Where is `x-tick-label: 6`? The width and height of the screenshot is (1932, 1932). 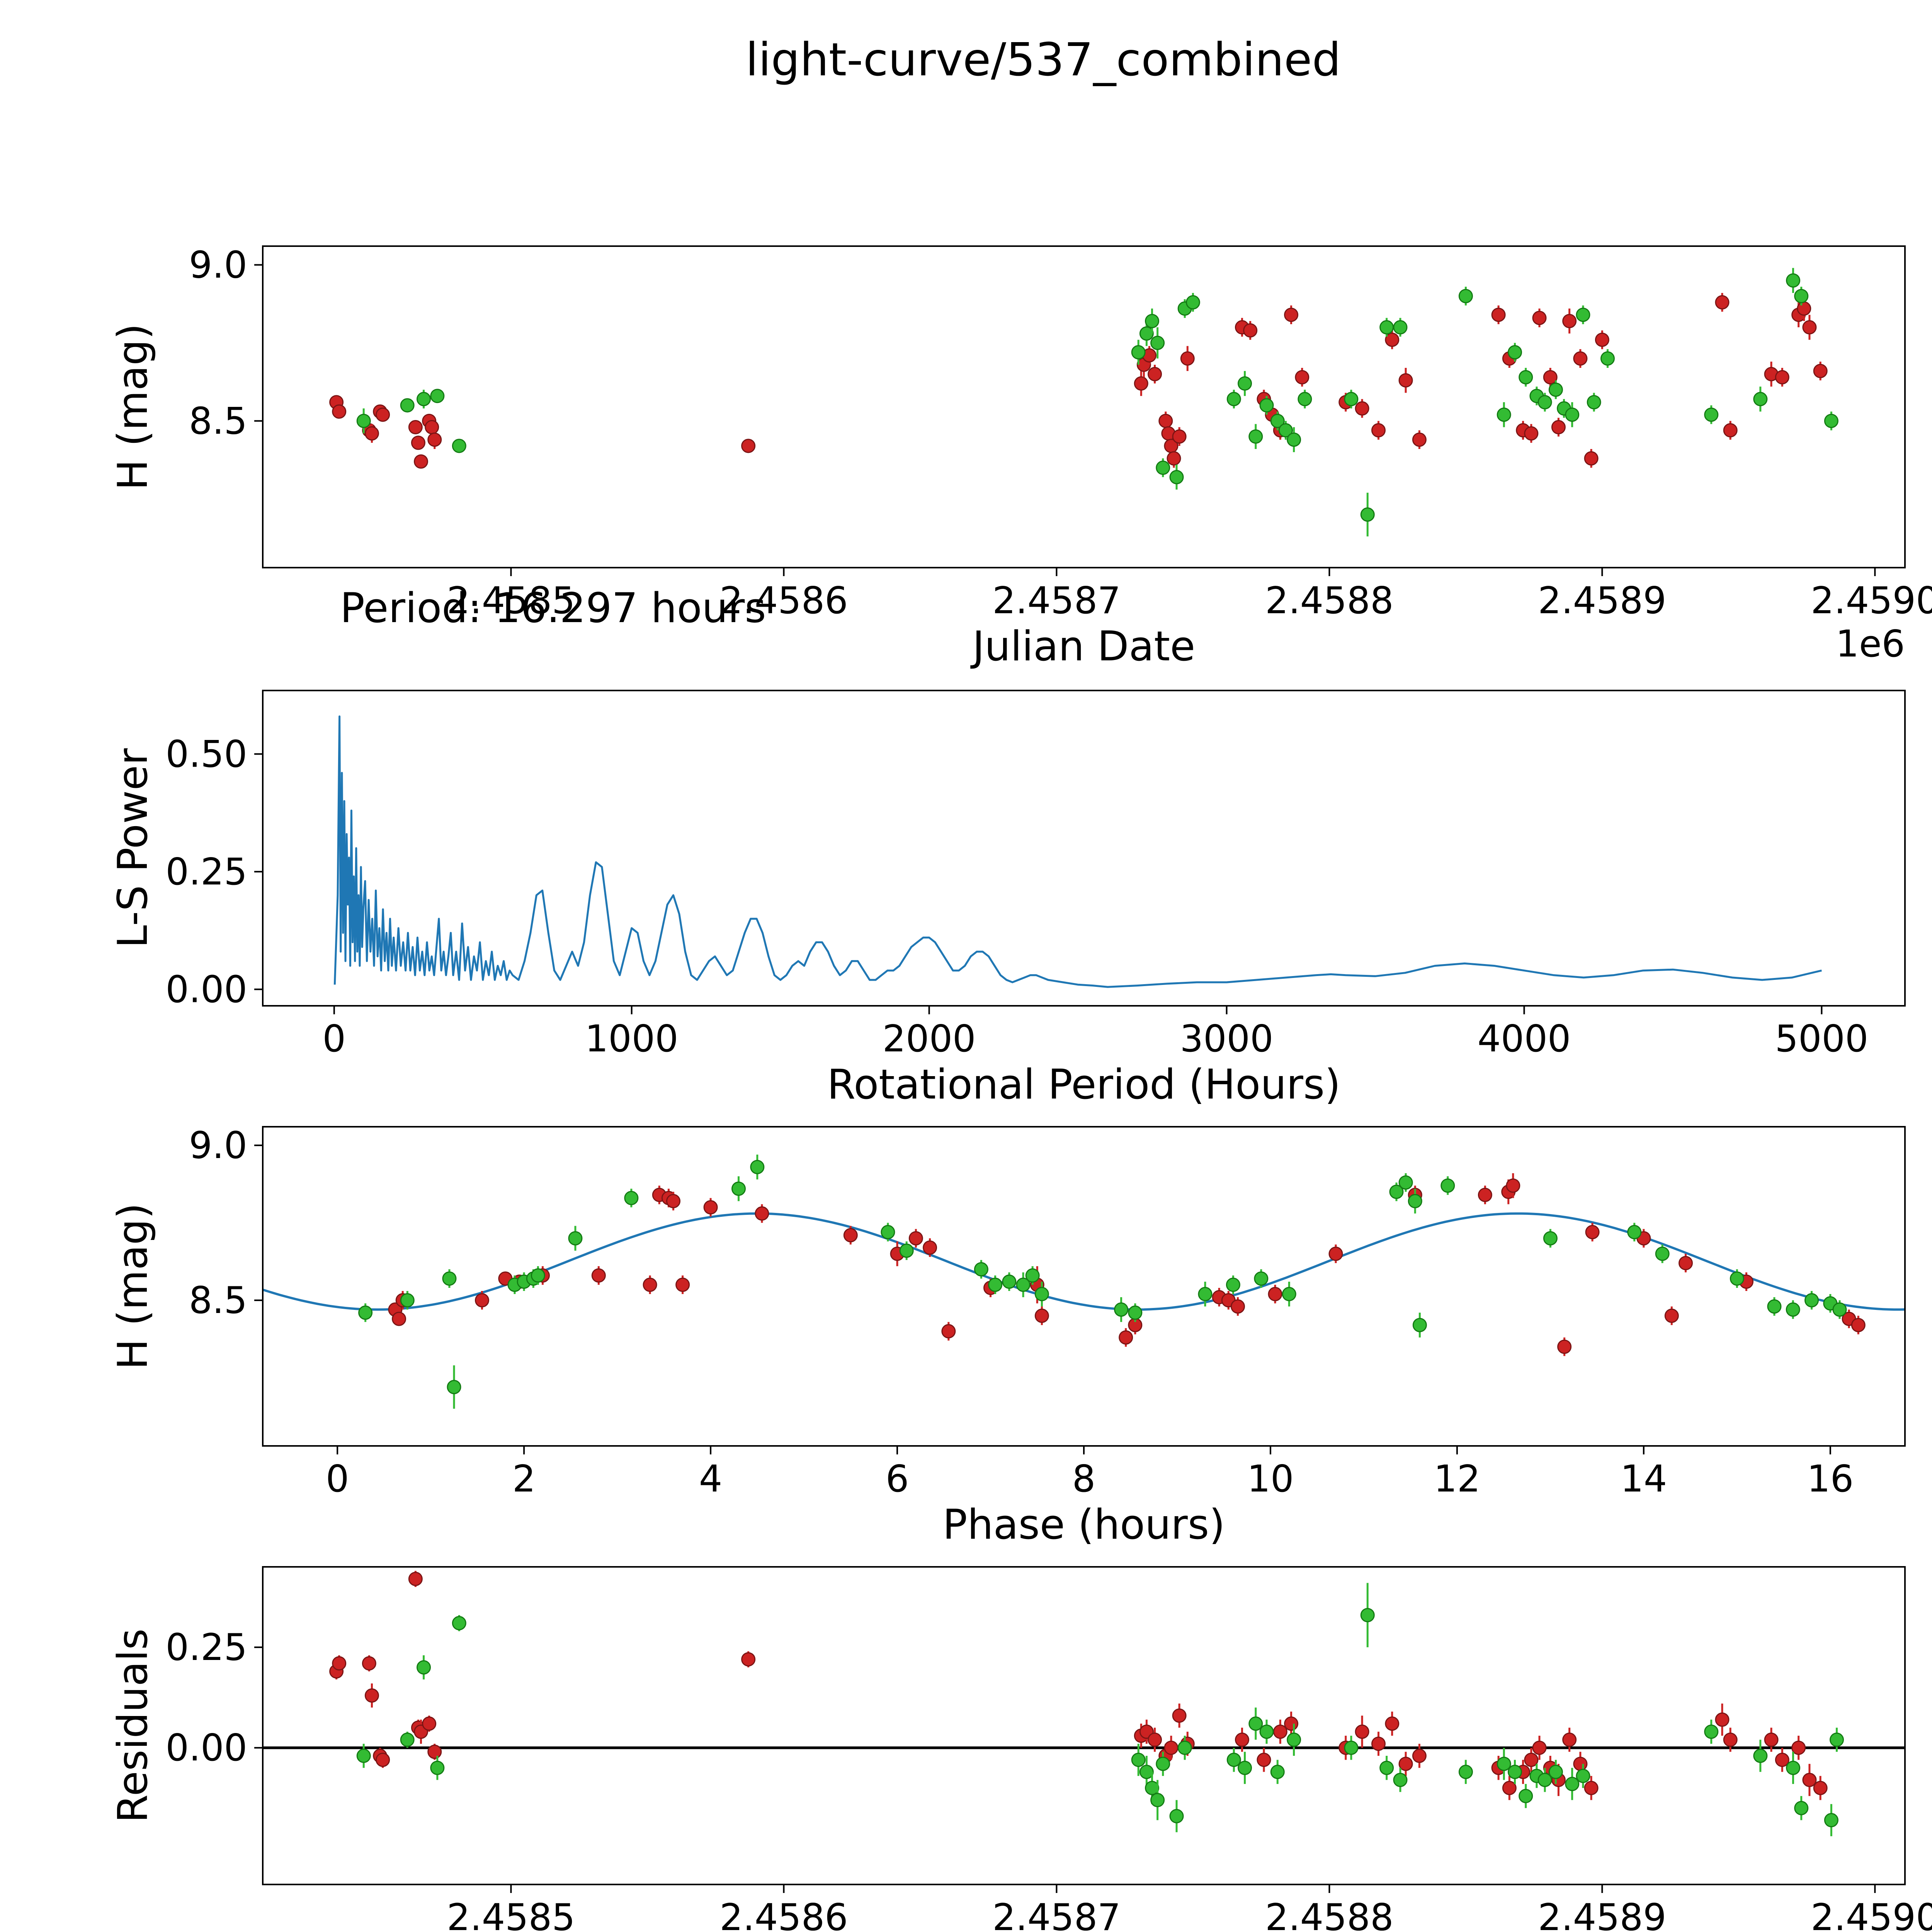
x-tick-label: 6 is located at coordinates (898, 1479).